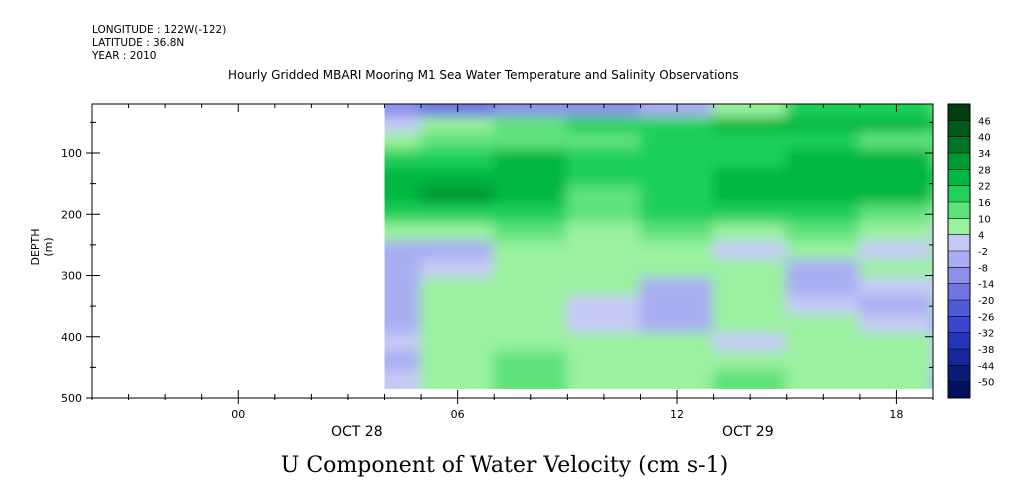 The width and height of the screenshot is (1009, 504). What do you see at coordinates (984, 203) in the screenshot?
I see `colorbar-label: 16` at bounding box center [984, 203].